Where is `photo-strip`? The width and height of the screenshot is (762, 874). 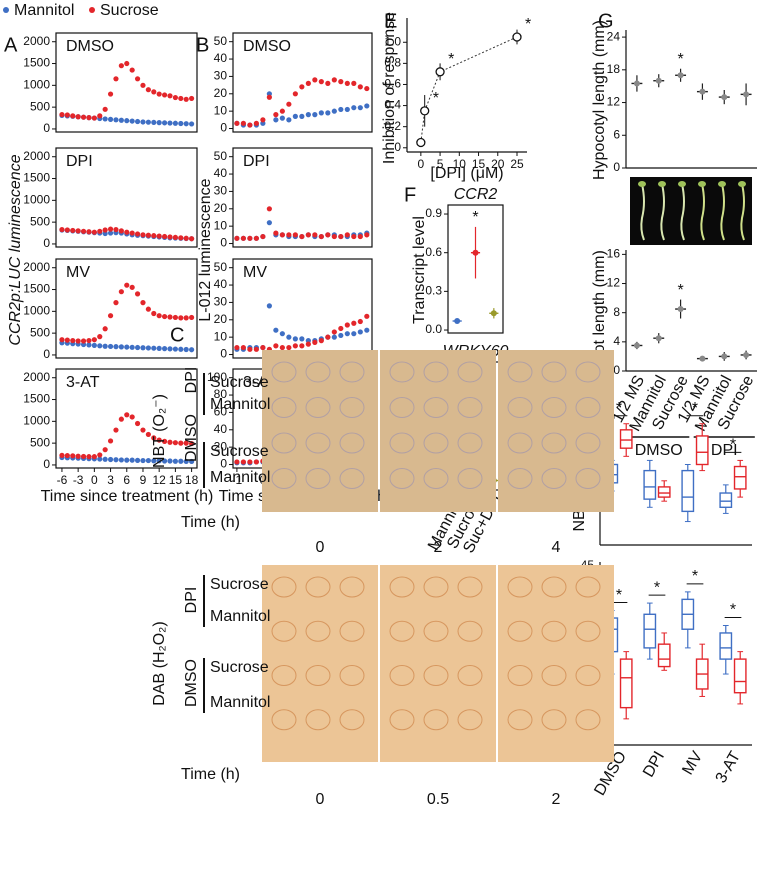 photo-strip is located at coordinates (691, 211).